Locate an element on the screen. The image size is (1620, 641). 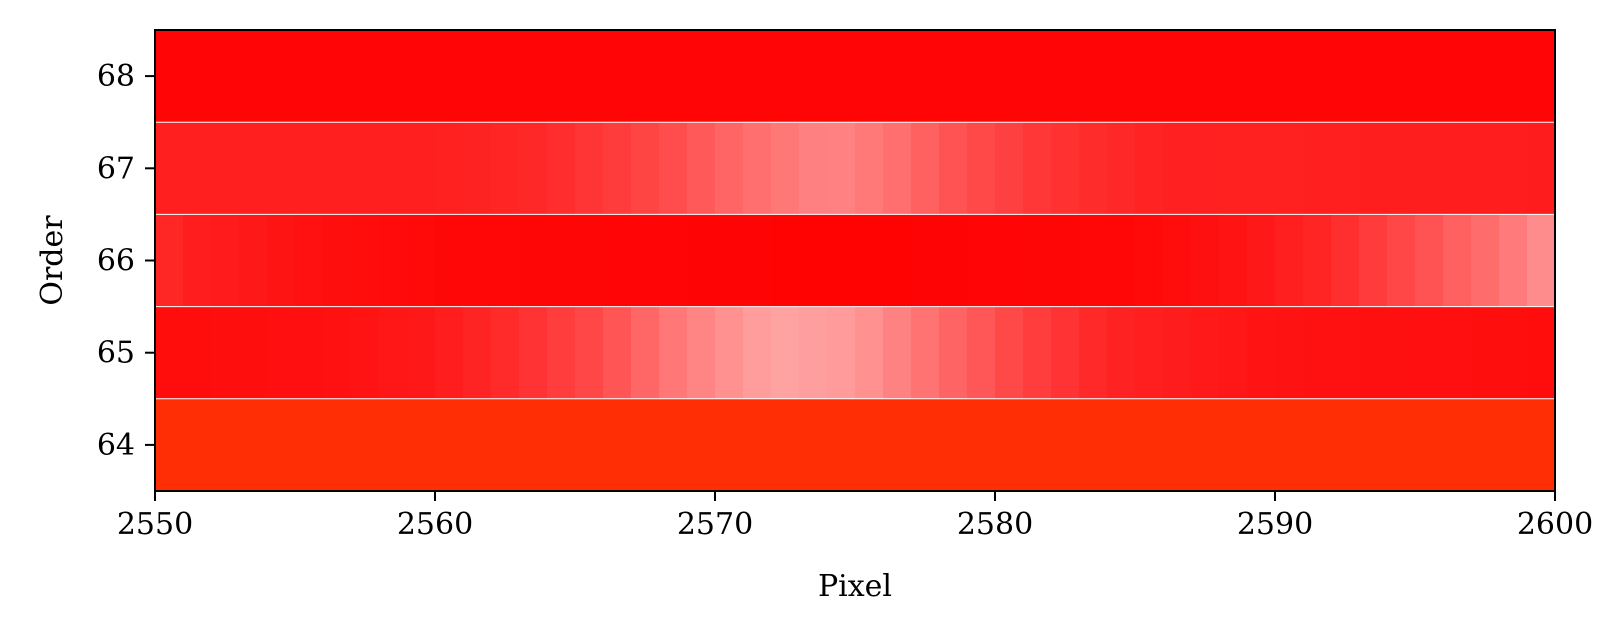
y-axis: 64 65 66 67 68 is located at coordinates (126, 261).